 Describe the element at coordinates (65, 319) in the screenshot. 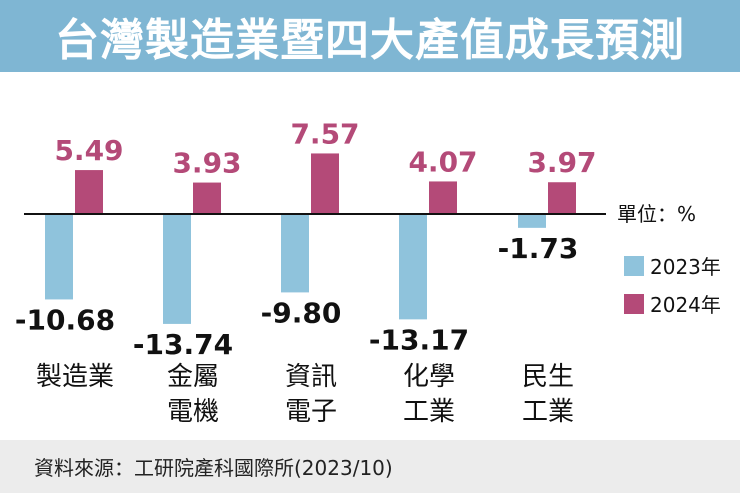

I see `label-2023-0: -10.68` at that location.